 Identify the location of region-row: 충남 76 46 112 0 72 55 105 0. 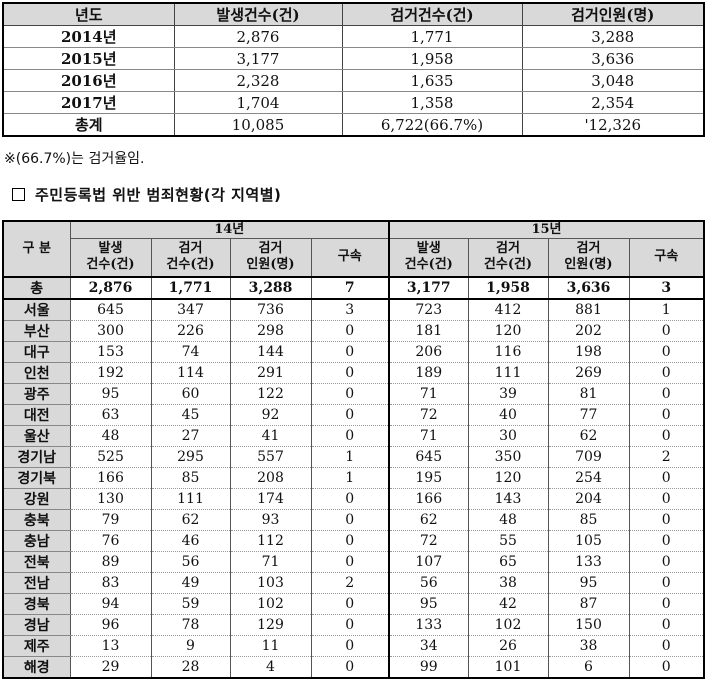
(353, 541).